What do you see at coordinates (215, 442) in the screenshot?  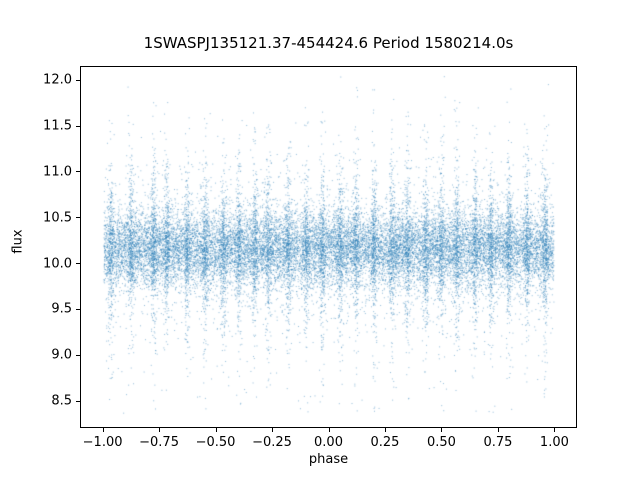 I see `x-tick-label: −0.50` at bounding box center [215, 442].